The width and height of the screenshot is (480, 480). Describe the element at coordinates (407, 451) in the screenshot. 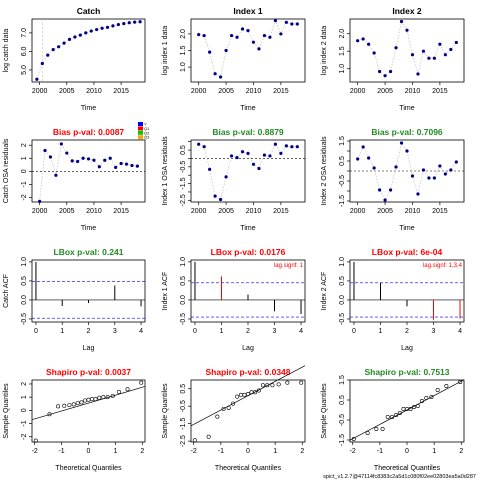

I see `x-tick-label: 0` at that location.